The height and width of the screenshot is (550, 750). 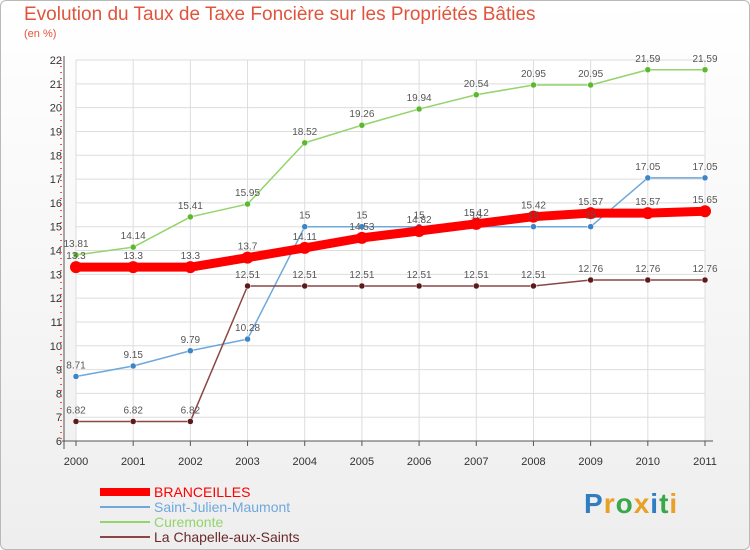 What do you see at coordinates (56, 323) in the screenshot?
I see `y-tick-label: 11` at bounding box center [56, 323].